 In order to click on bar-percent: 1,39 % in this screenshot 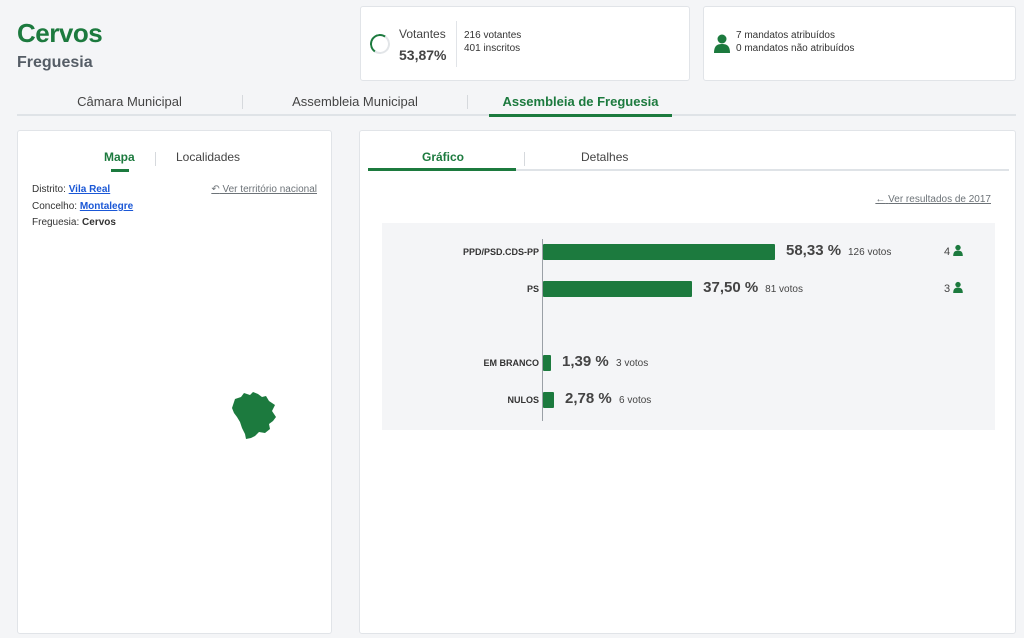, I will do `click(585, 361)`.